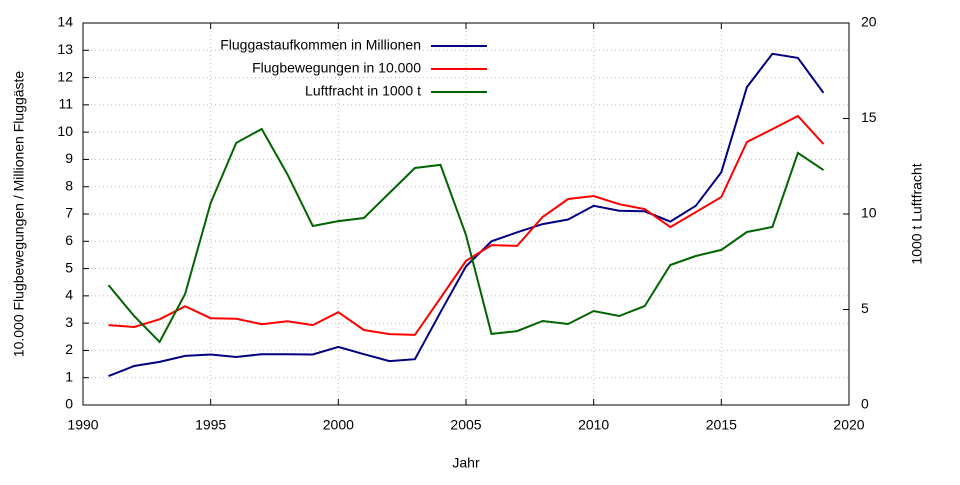  I want to click on y2-tick-label: 15, so click(869, 117).